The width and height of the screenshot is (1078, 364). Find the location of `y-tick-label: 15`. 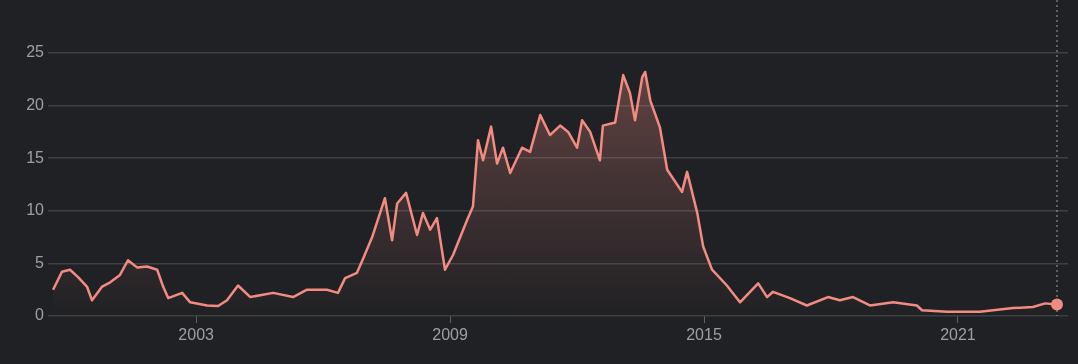

y-tick-label: 15 is located at coordinates (35, 157).